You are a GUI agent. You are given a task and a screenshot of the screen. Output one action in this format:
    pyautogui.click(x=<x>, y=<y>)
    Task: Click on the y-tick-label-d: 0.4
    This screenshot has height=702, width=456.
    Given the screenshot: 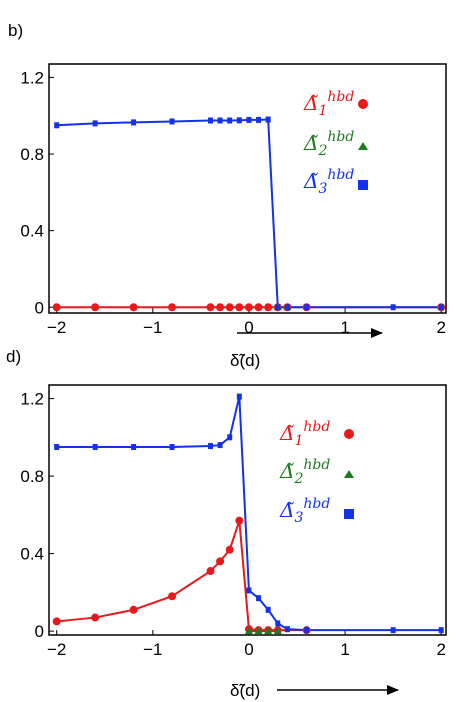 What is the action you would take?
    pyautogui.click(x=32, y=554)
    